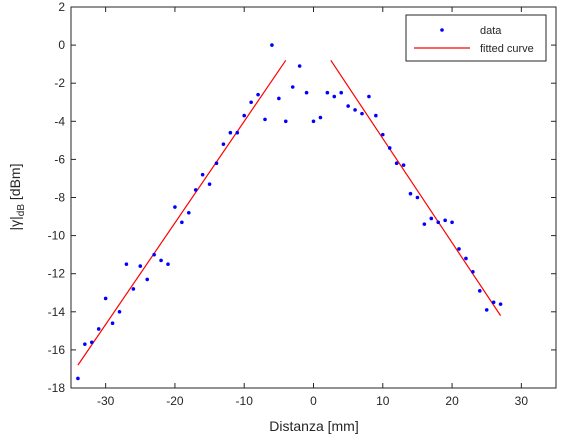 This screenshot has height=448, width=571. I want to click on legend: data fitted curve, so click(476, 38).